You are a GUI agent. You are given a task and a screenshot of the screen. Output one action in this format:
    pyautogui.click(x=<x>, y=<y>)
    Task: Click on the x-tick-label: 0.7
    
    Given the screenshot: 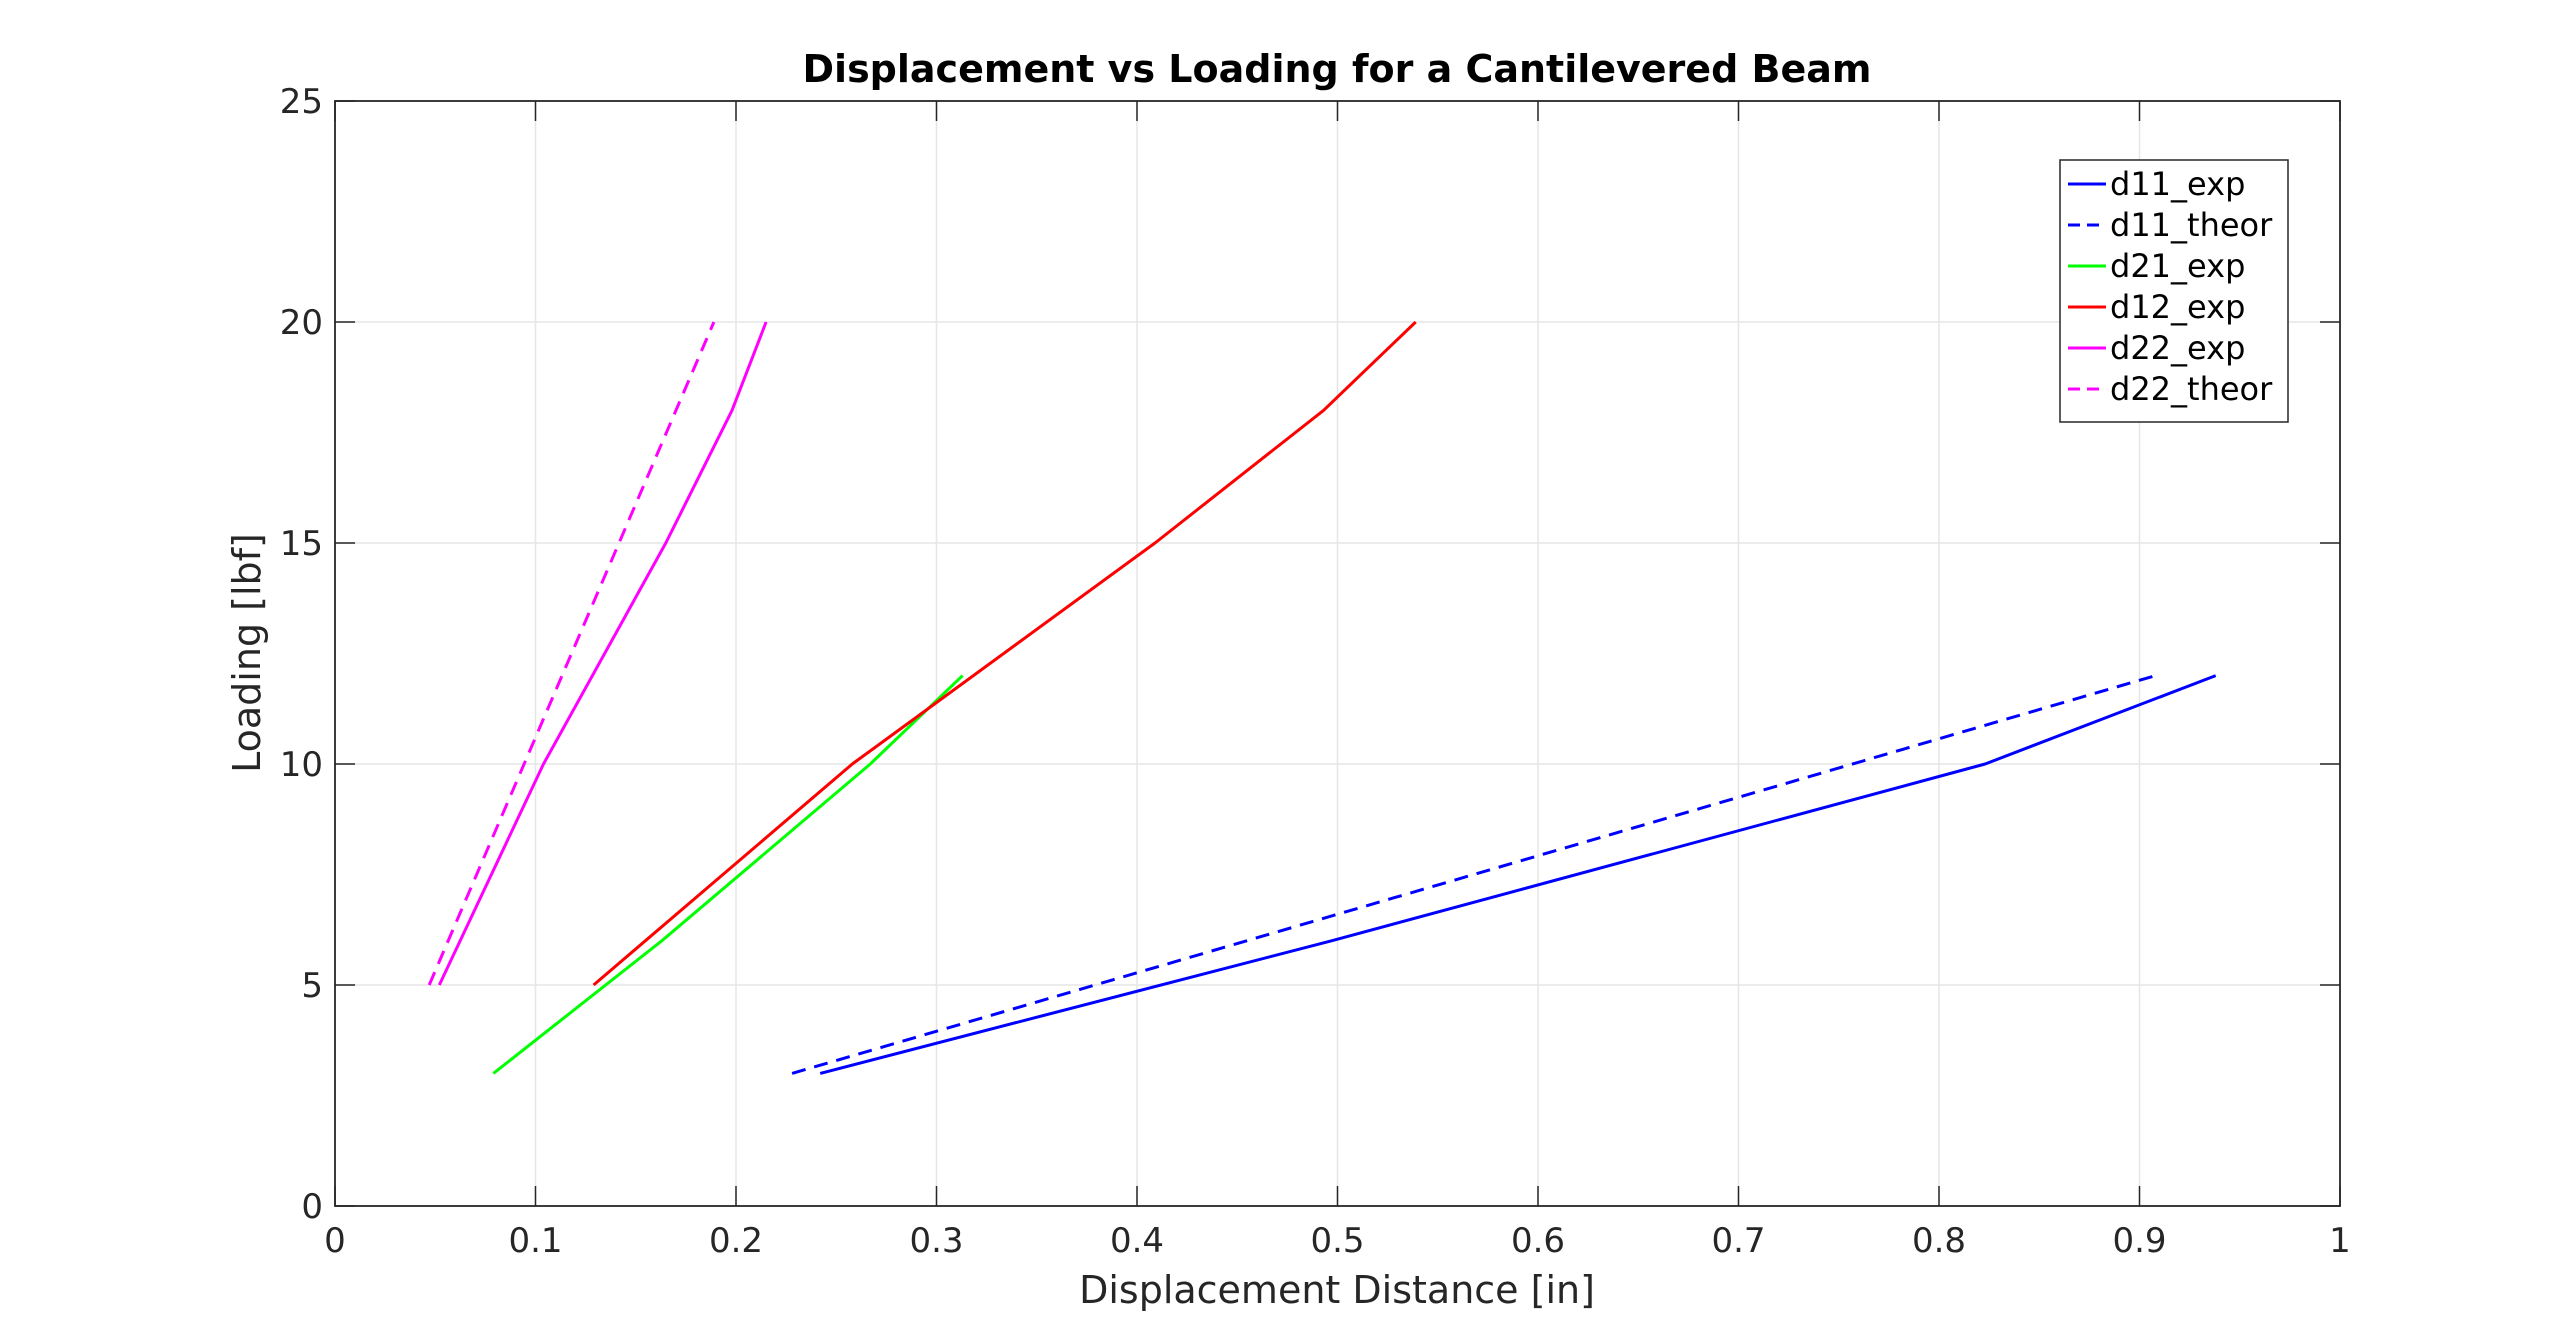 What is the action you would take?
    pyautogui.click(x=1738, y=1241)
    